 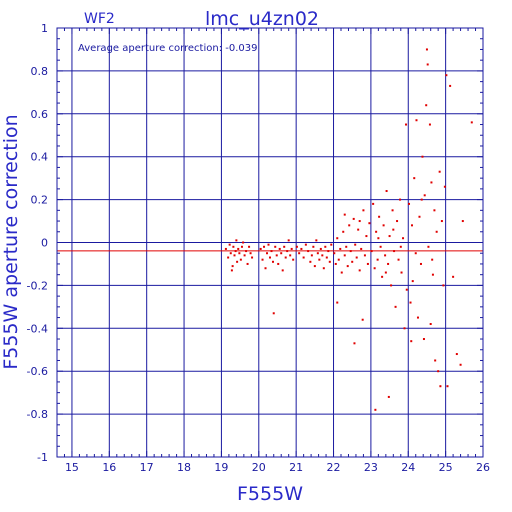 I want to click on y-tick-labels: -1 -0.8 -0.6 -0.4 -0.2 0 0.2 0.4 0.6 0.8 1, so click(x=37, y=243).